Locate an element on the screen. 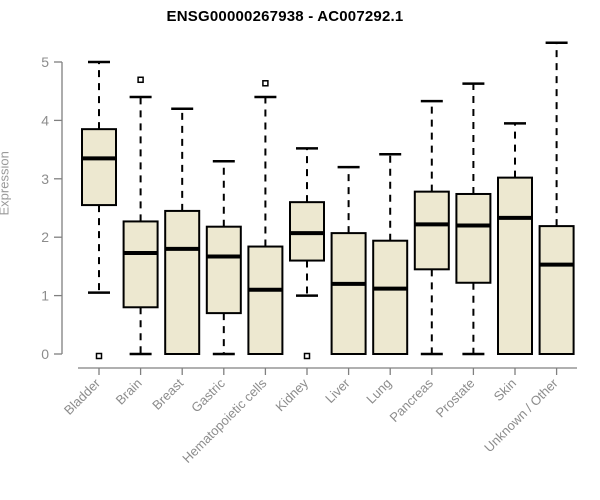 This screenshot has height=500, width=600. y-tick-label: 0 is located at coordinates (45, 354).